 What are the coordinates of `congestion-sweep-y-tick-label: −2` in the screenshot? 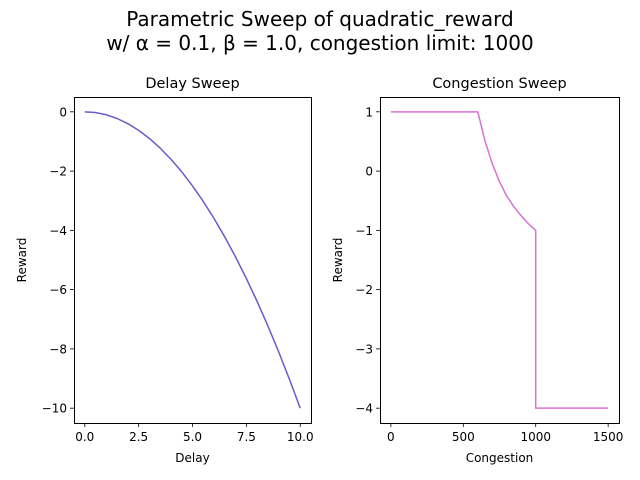 It's located at (364, 290).